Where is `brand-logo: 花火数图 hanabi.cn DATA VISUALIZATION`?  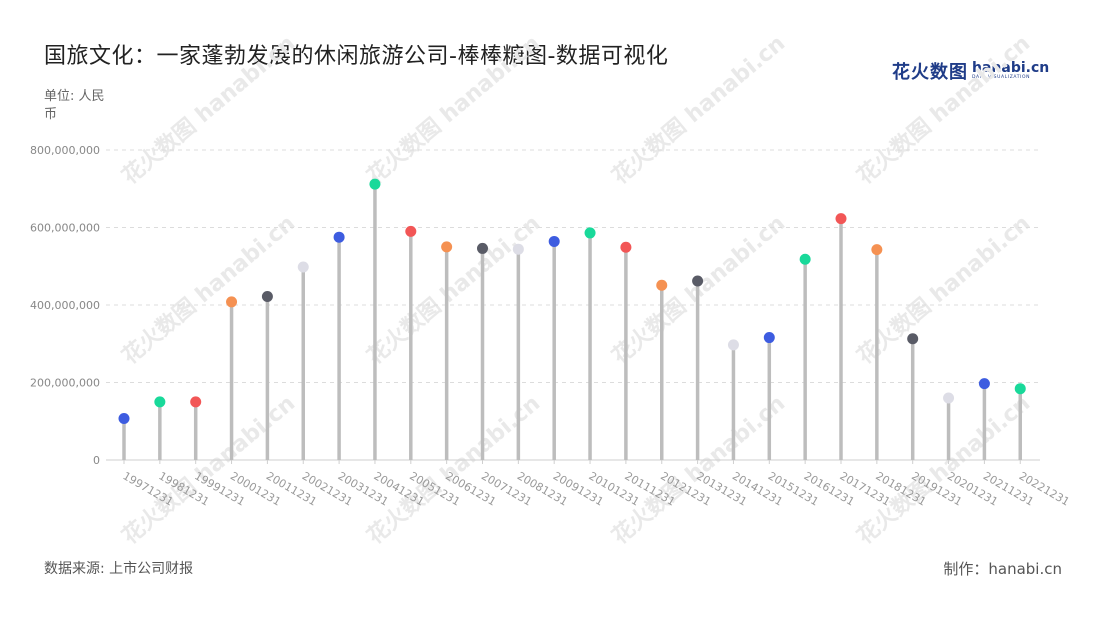
brand-logo: 花火数图 hanabi.cn DATA VISUALIZATION is located at coordinates (970, 71).